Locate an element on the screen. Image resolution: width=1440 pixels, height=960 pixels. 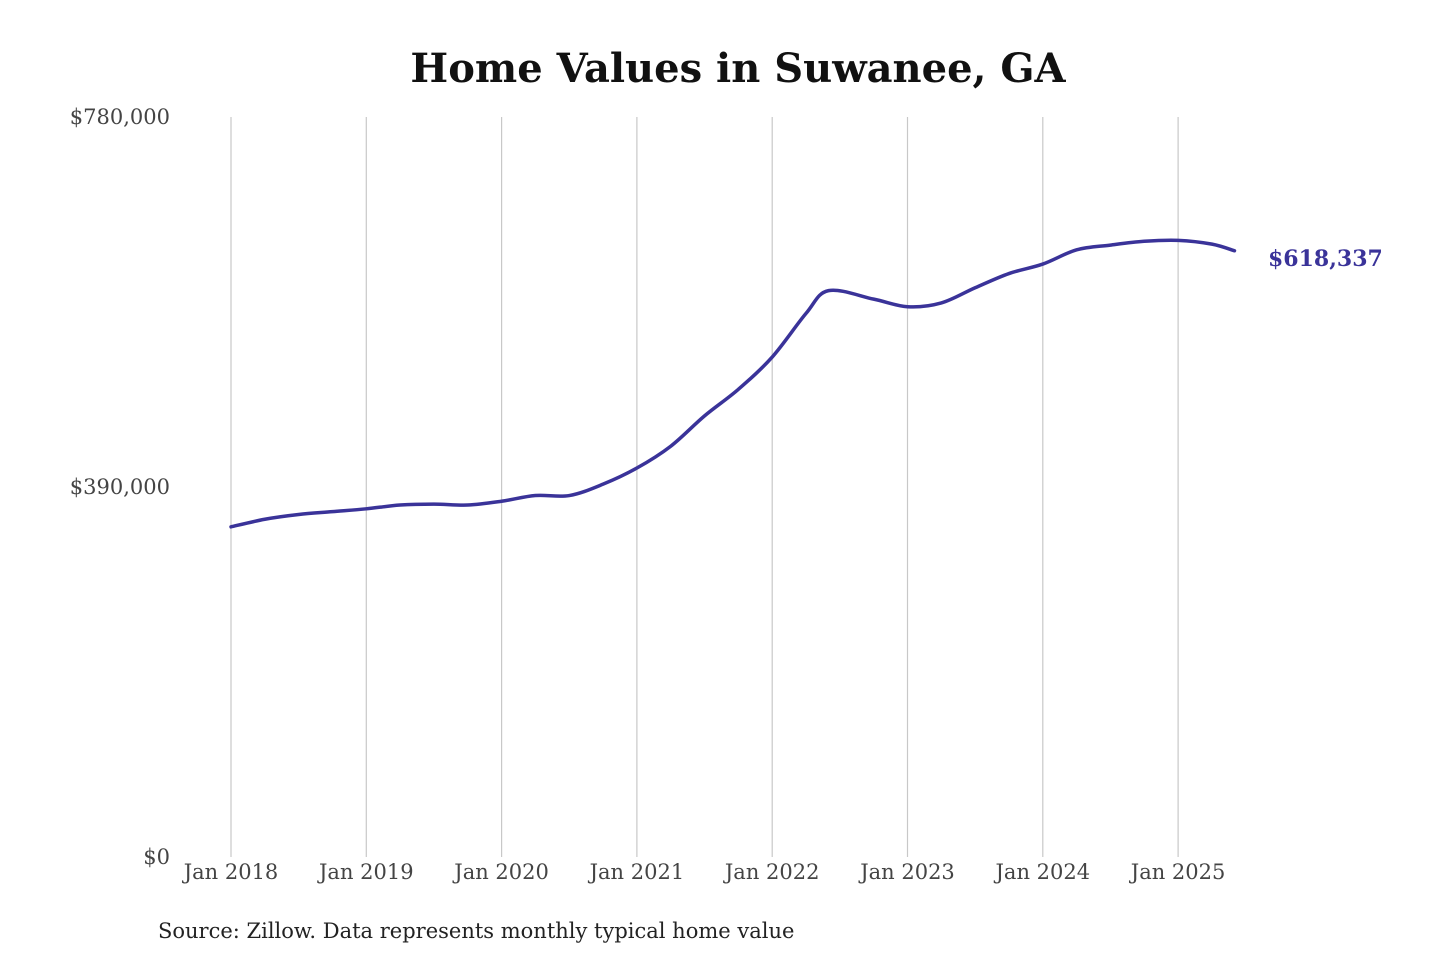
x-tick-label: Jan 2023 is located at coordinates (906, 872).